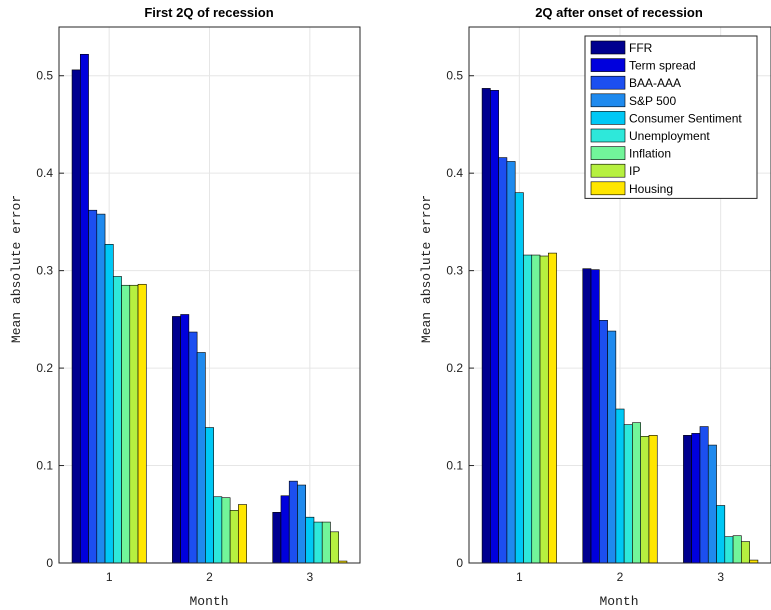 This screenshot has height=610, width=771. What do you see at coordinates (652, 101) in the screenshot?
I see `legend-entry: S&P 500` at bounding box center [652, 101].